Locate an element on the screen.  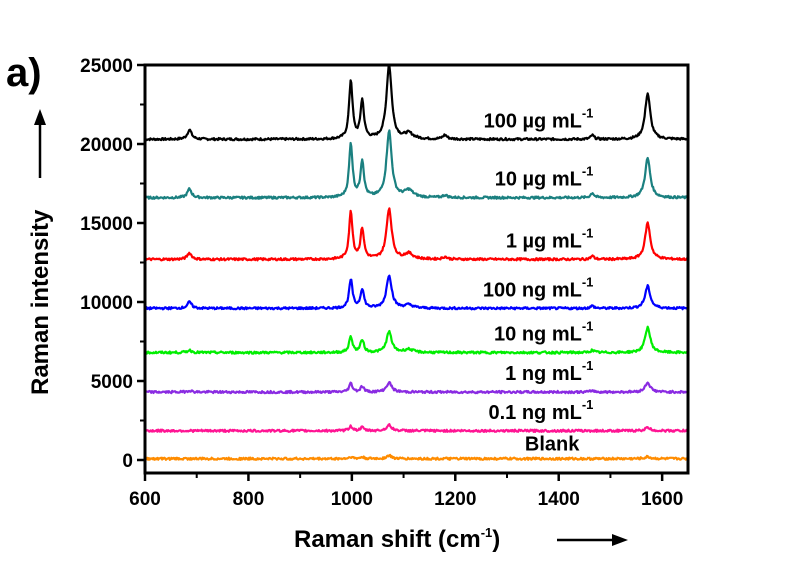
x-axis-title: Raman shift (cm-1) is located at coordinates (397, 539).